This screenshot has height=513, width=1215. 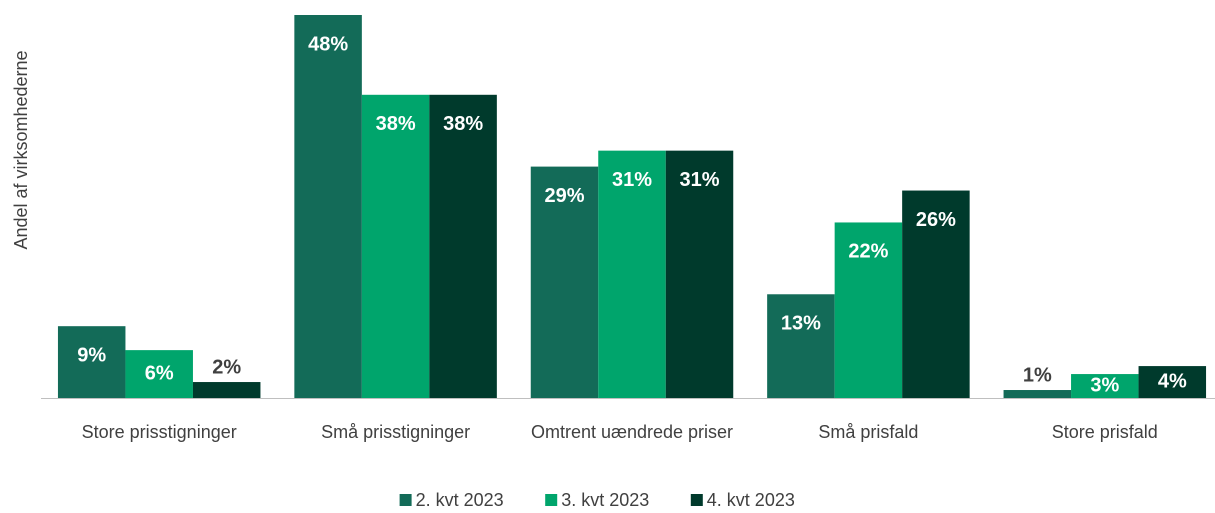 I want to click on x-tick-label: Små prisfald, so click(x=868, y=432).